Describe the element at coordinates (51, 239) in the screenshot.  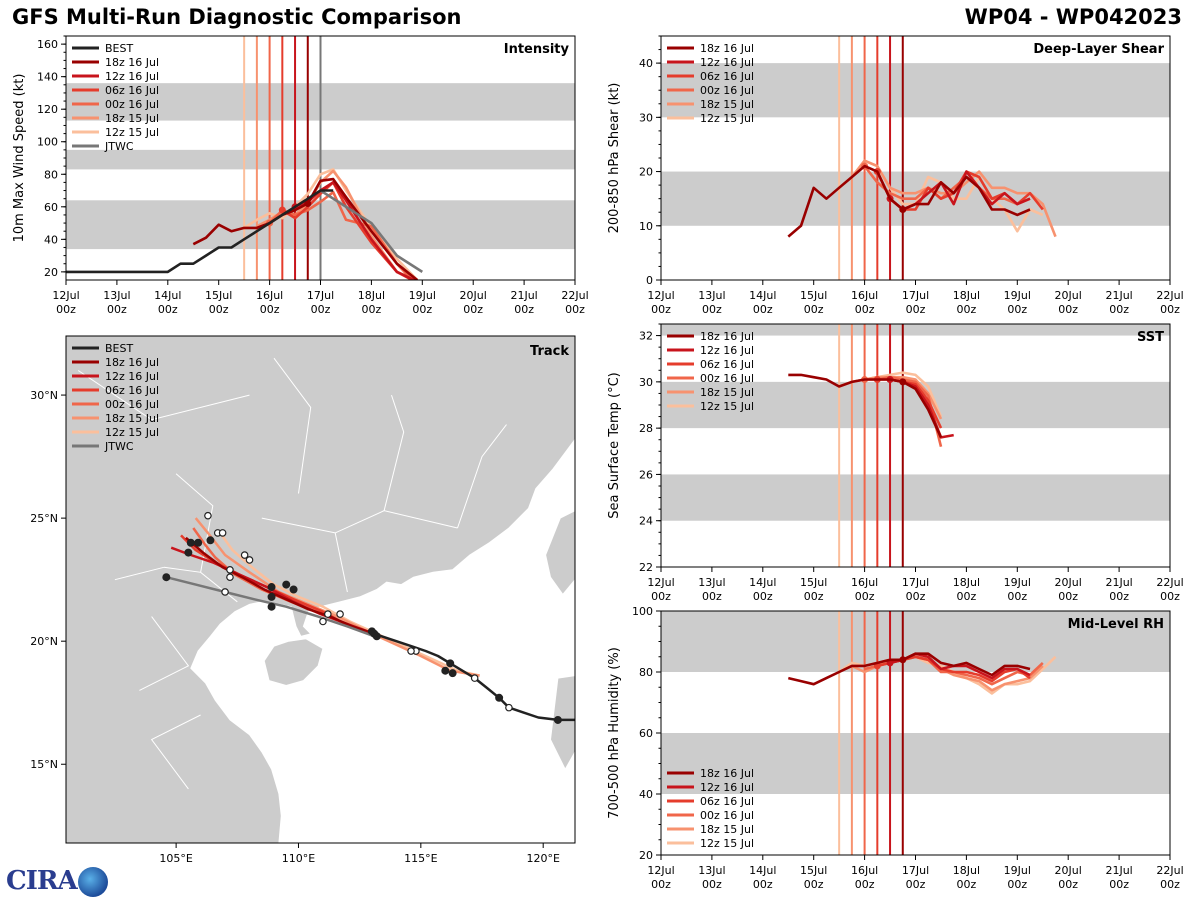
I see `intensity-ytick-label: 40` at that location.